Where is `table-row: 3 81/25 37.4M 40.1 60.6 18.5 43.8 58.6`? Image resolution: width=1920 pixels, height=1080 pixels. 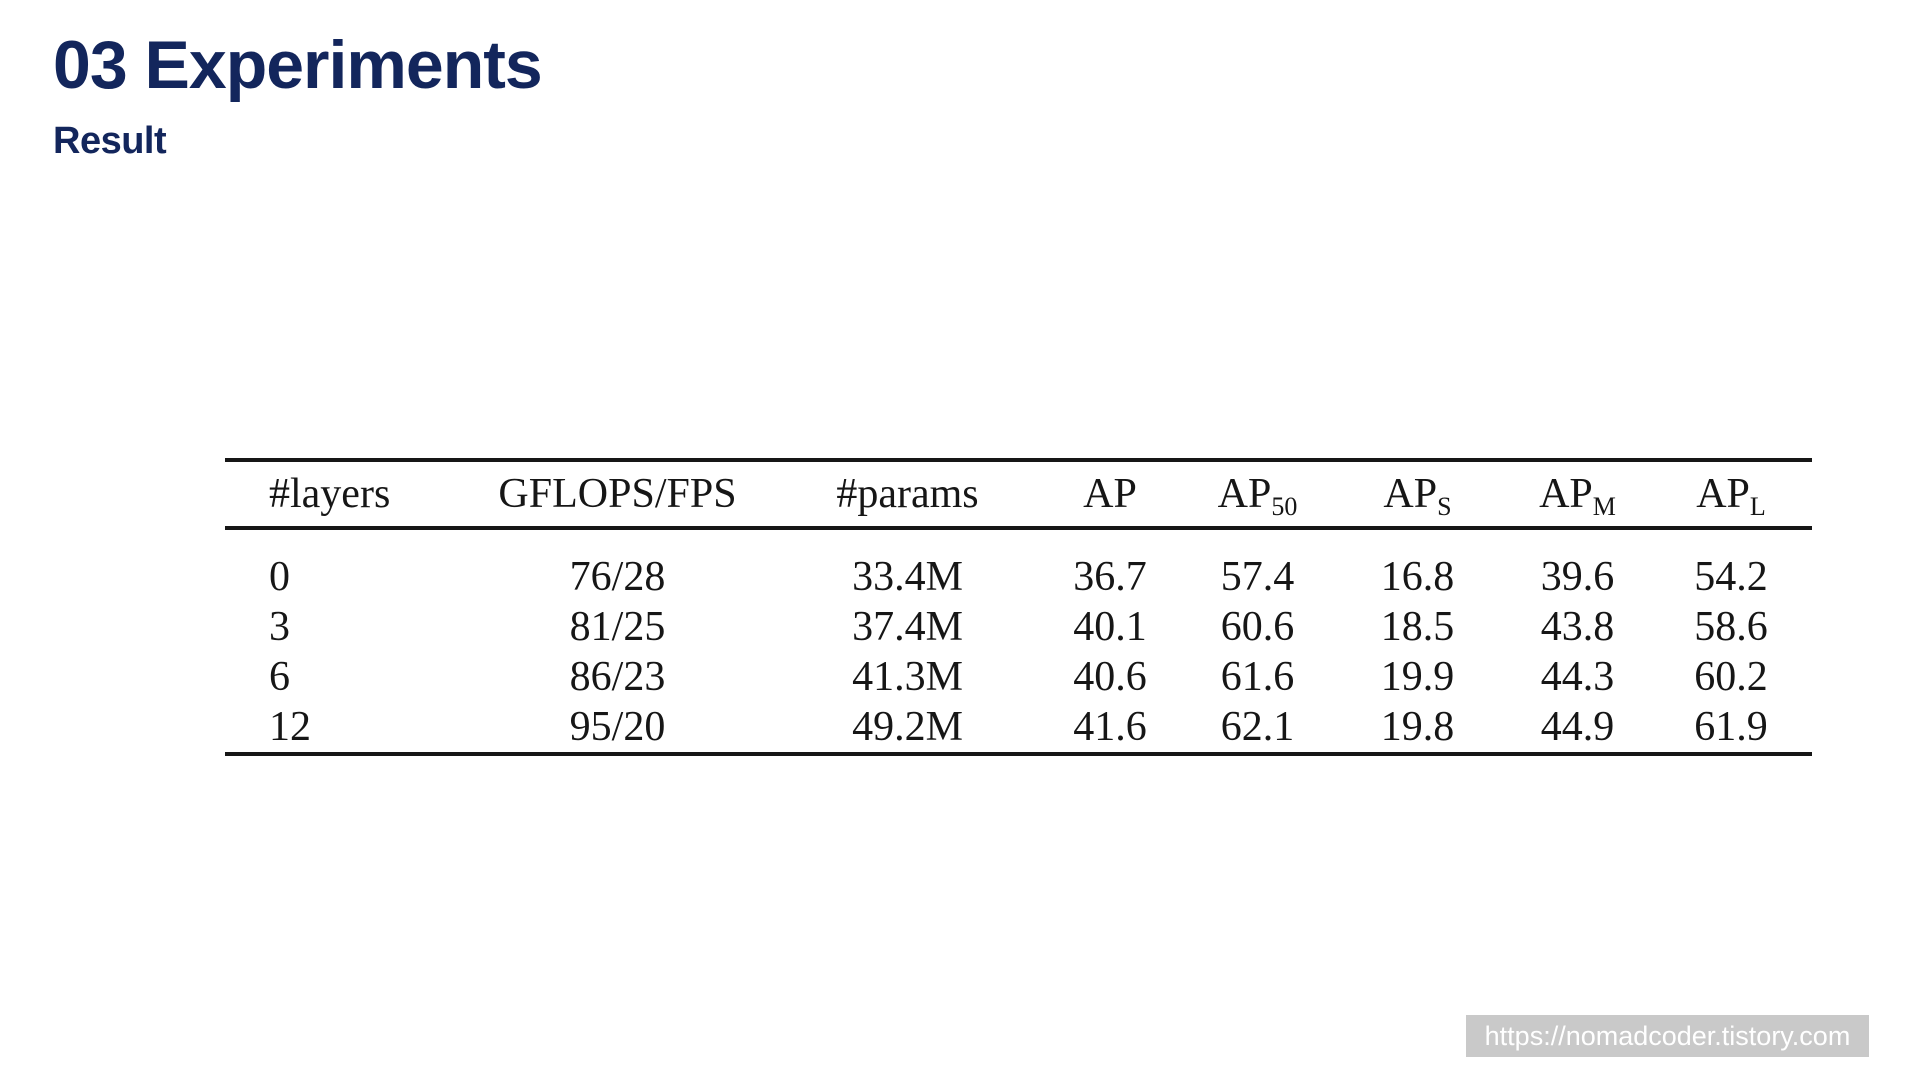
table-row: 3 81/25 37.4M 40.1 60.6 18.5 43.8 58.6 is located at coordinates (1018, 627).